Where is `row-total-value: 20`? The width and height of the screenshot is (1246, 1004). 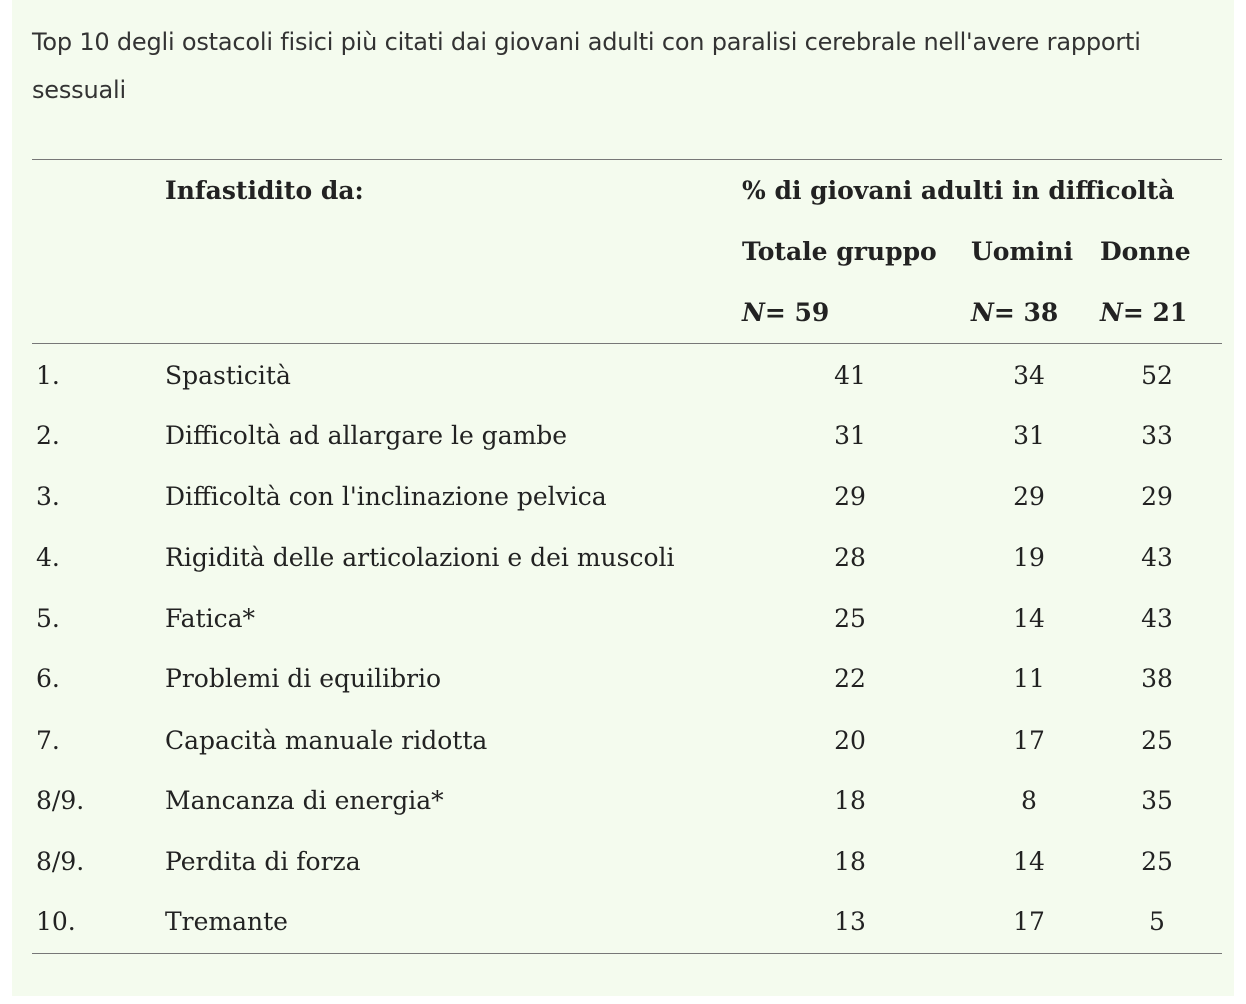
row-total-value: 20 is located at coordinates (850, 740).